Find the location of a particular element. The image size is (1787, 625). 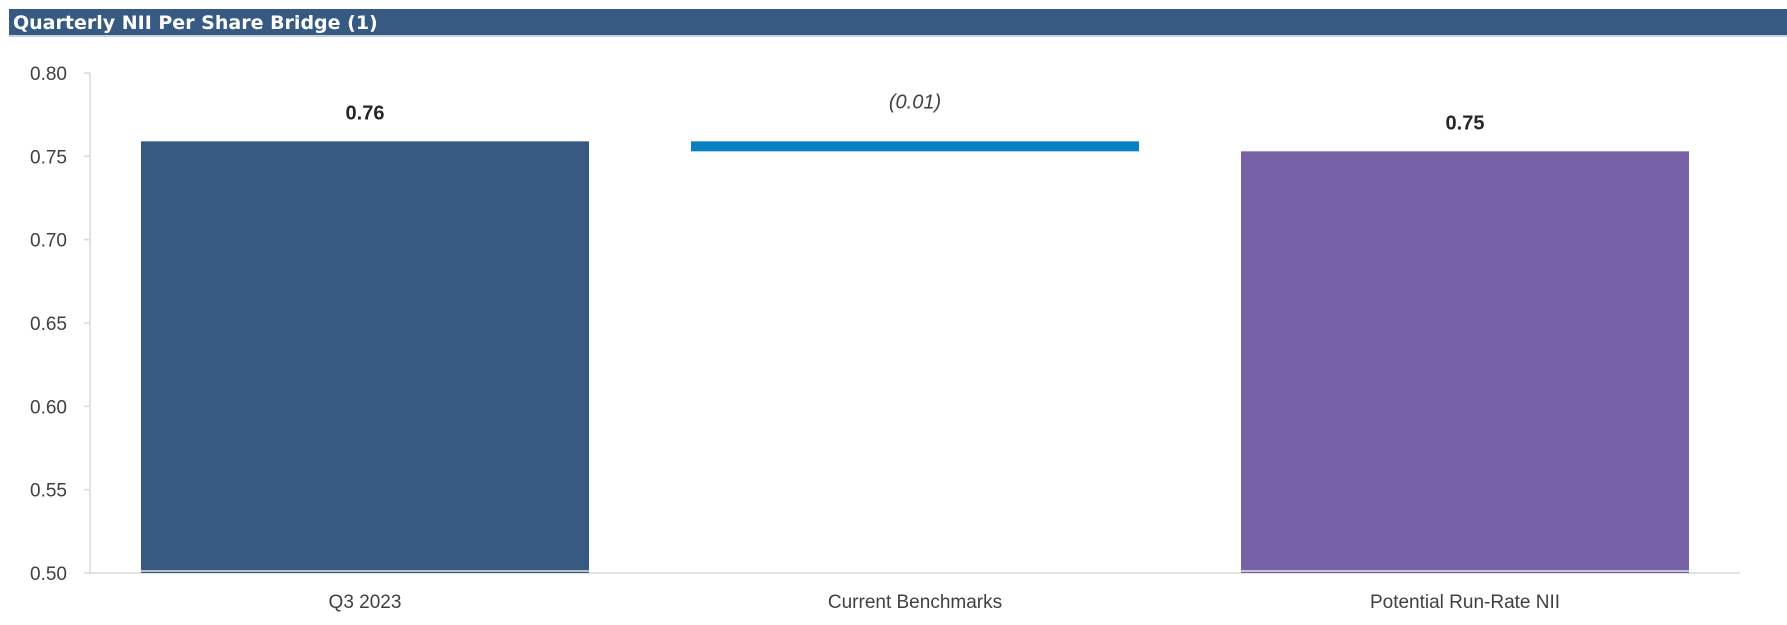

x-category-label: Current Benchmarks is located at coordinates (915, 602).